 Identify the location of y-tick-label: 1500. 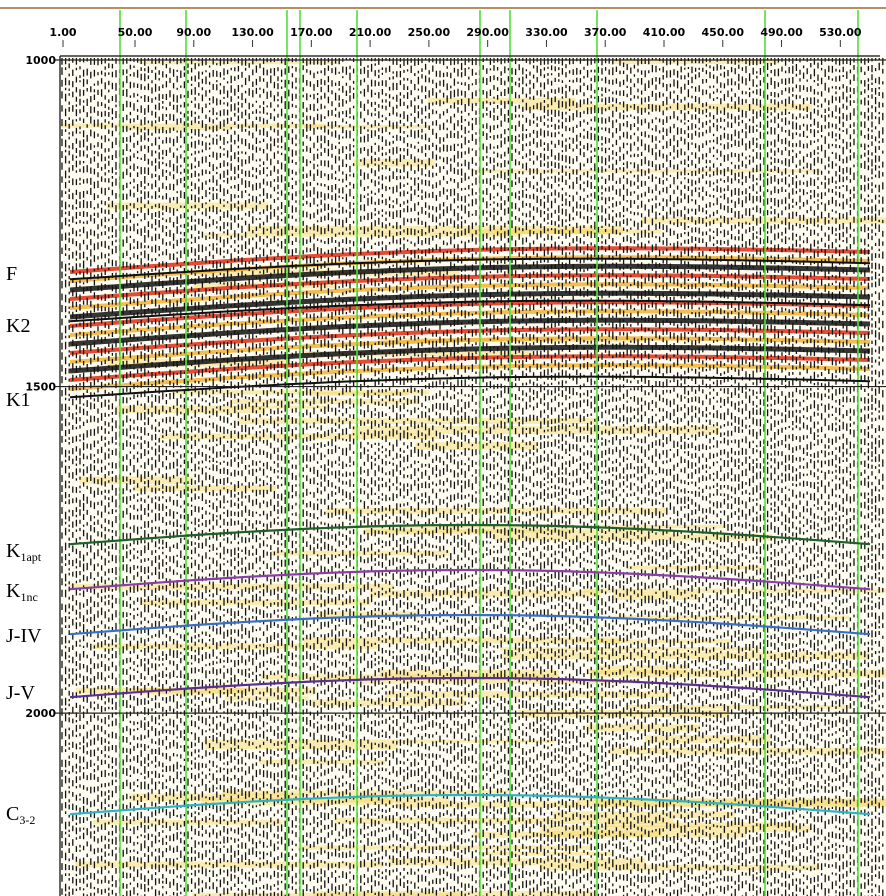
(40, 387).